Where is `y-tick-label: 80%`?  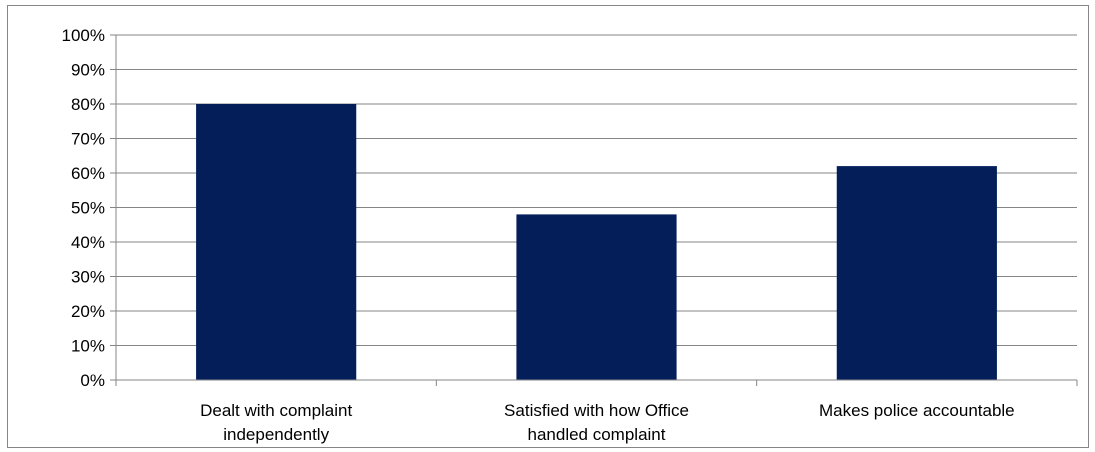 y-tick-label: 80% is located at coordinates (88, 104).